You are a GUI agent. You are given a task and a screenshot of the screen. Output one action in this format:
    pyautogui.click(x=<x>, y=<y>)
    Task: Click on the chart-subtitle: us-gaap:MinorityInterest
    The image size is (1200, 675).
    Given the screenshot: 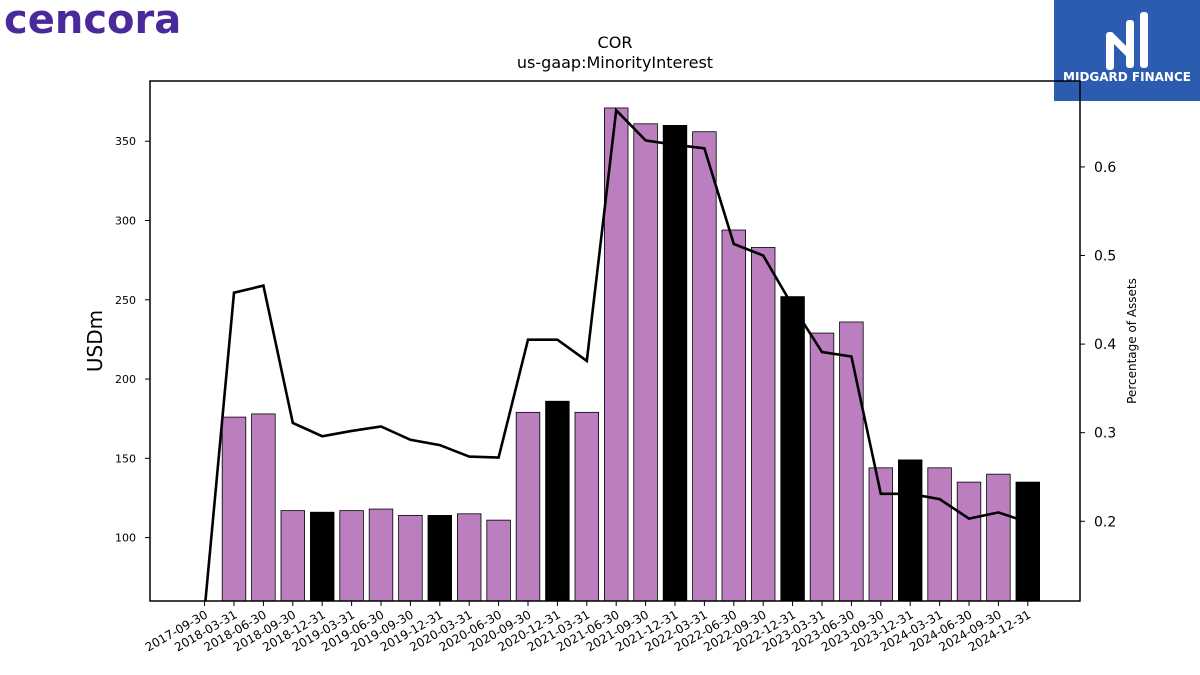 What is the action you would take?
    pyautogui.click(x=615, y=62)
    